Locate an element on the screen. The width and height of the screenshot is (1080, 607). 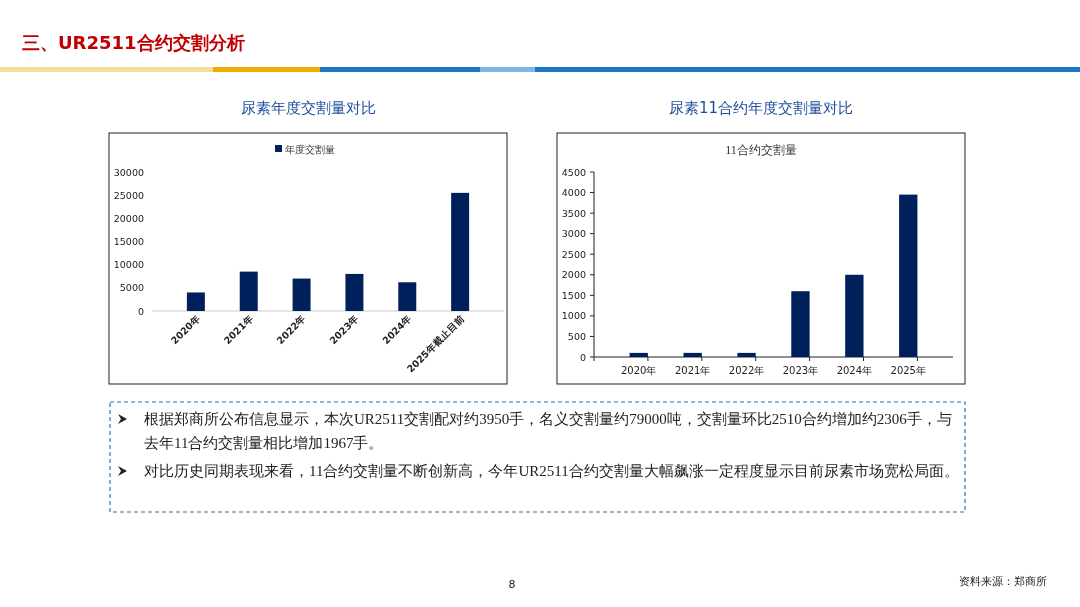
y-tick-label: 1000 is located at coordinates (573, 316).